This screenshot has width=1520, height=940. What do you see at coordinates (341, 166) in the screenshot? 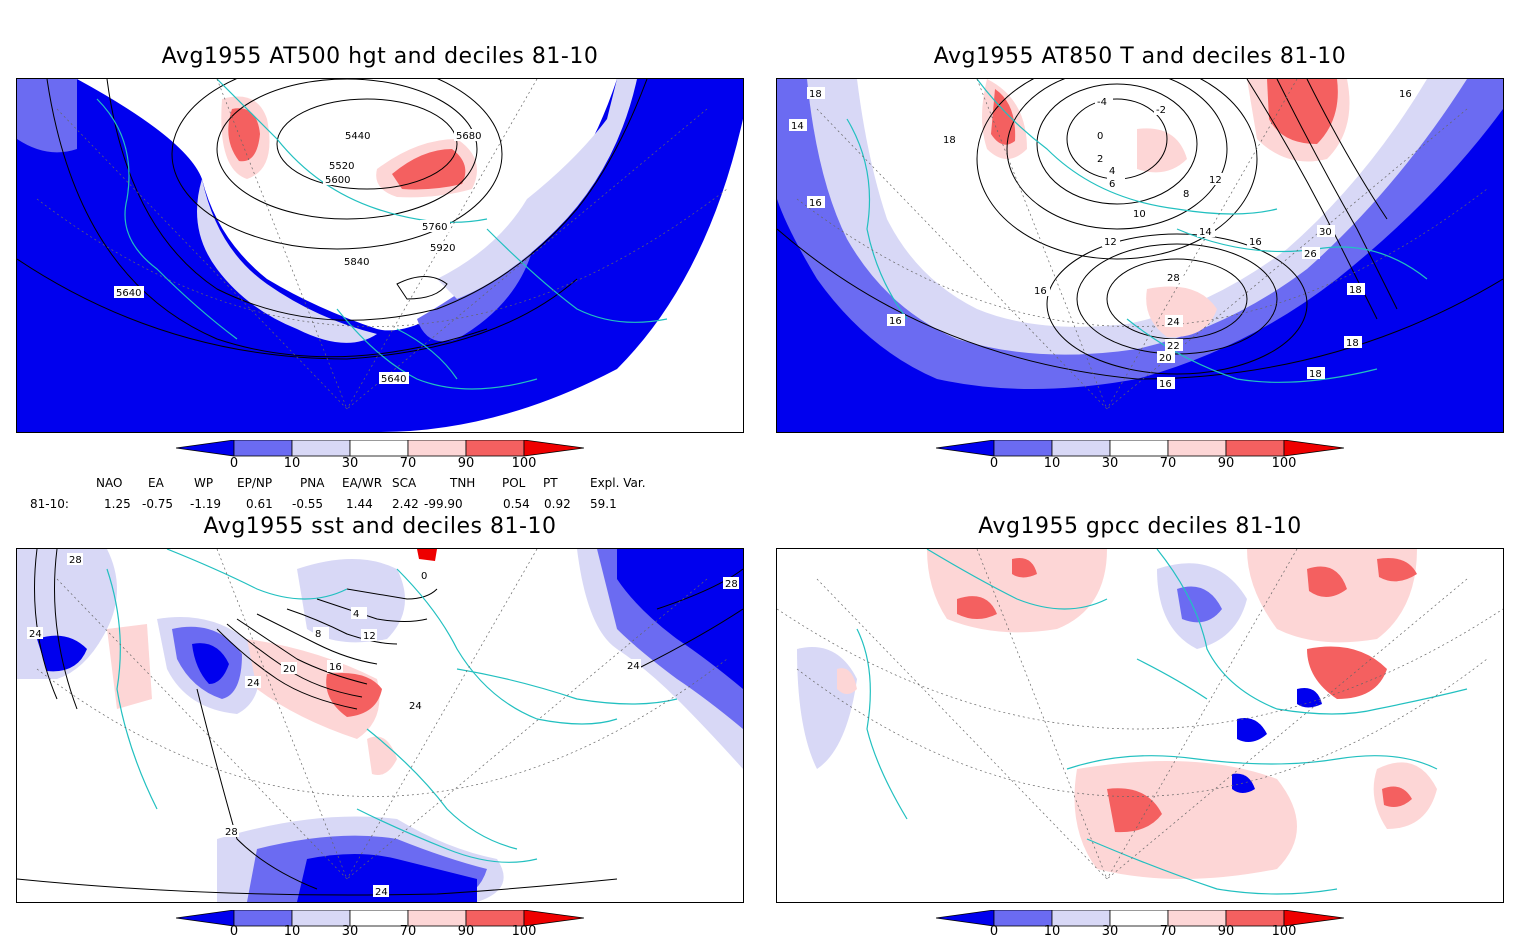
I see `contour-label: 5520` at bounding box center [341, 166].